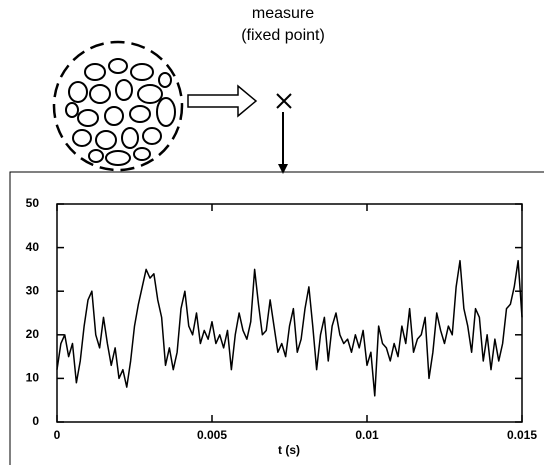  I want to click on flow-arrow, so click(222, 101).